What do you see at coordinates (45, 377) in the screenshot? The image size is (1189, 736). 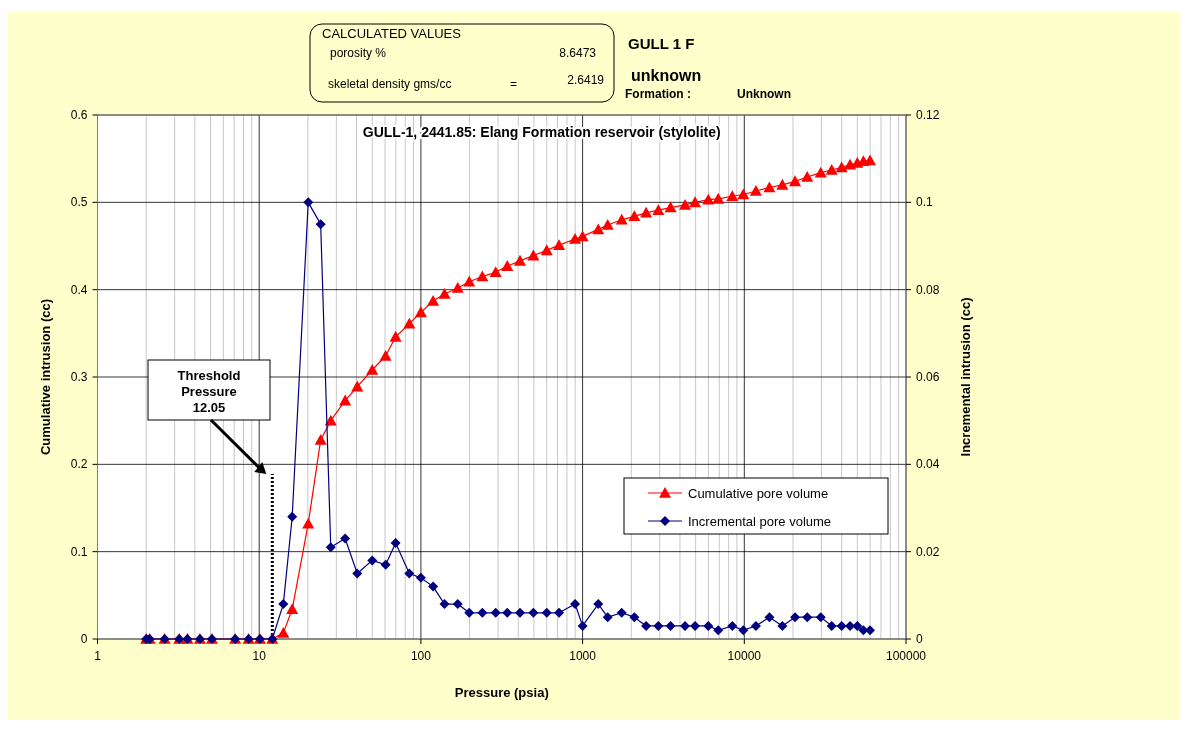 I see `y-axis-title: Cumulative intrusion (cc)` at bounding box center [45, 377].